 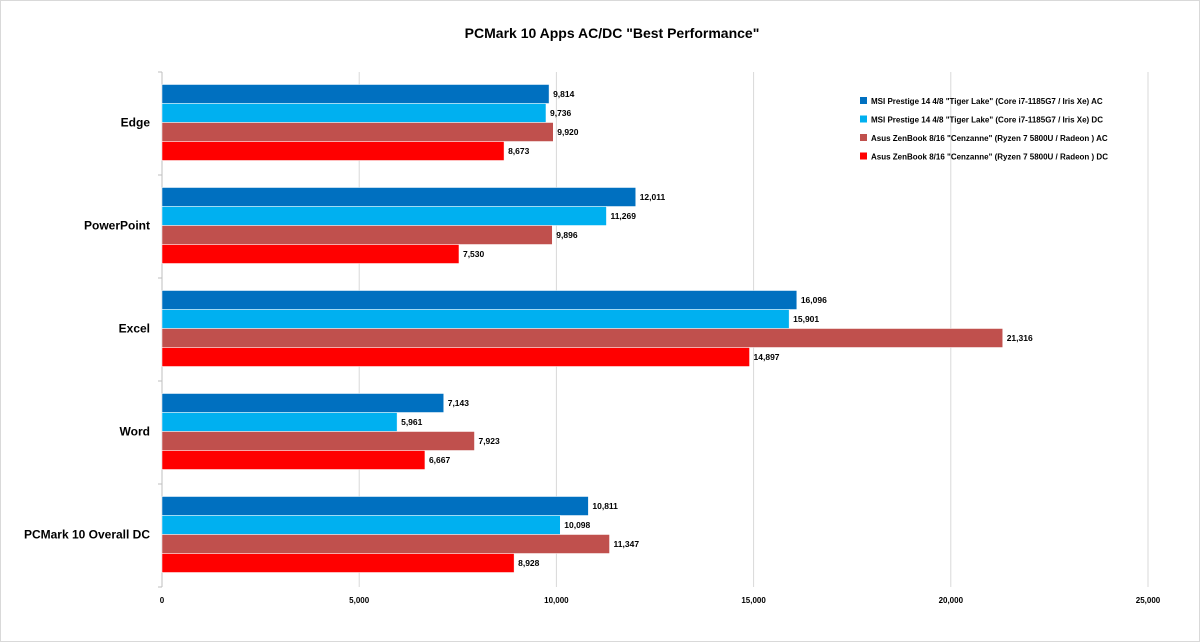 I want to click on x-tick-label: 25,000, so click(x=1148, y=600).